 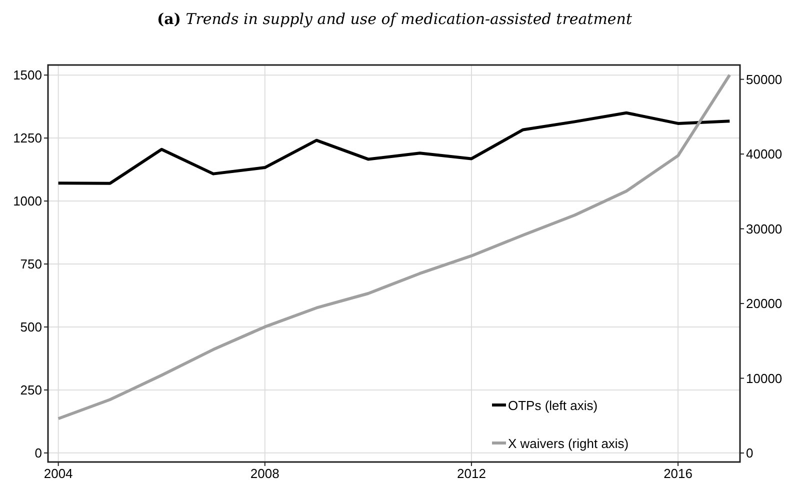 What do you see at coordinates (395, 19) in the screenshot?
I see `chart-title: (a) Trends in supply and use of medication-assisted treatment` at bounding box center [395, 19].